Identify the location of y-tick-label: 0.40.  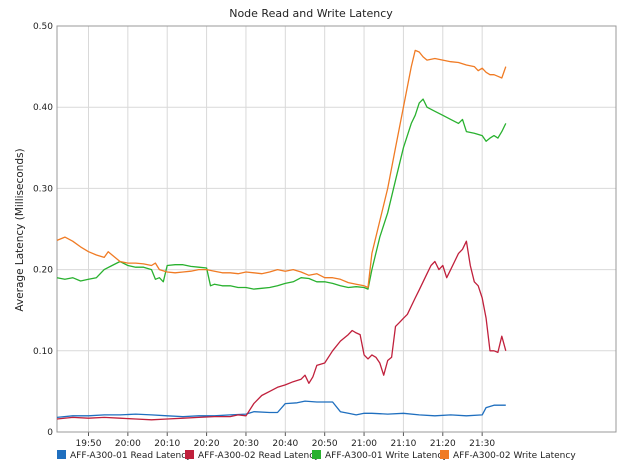
(43, 108).